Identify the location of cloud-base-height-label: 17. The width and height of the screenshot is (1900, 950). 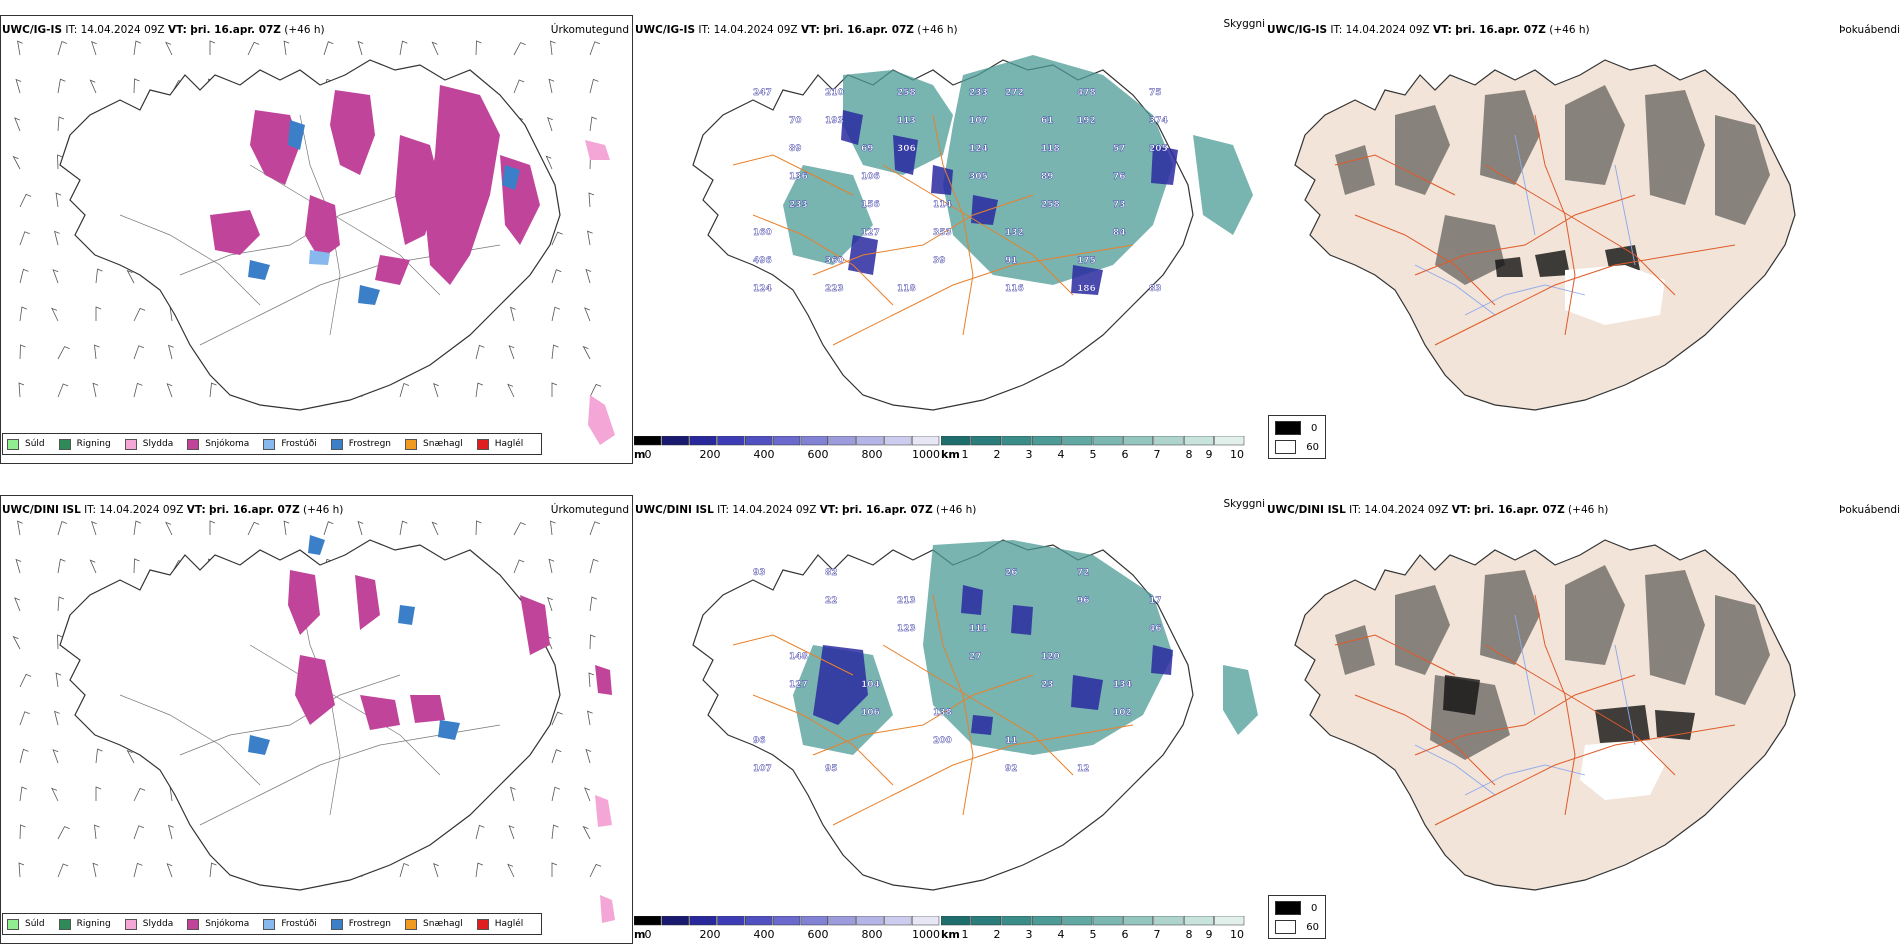
(1155, 601).